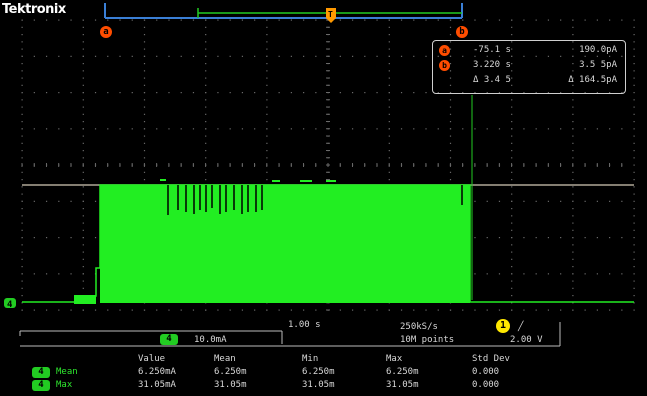  I want to click on brand-logo: Tektronix, so click(34, 9).